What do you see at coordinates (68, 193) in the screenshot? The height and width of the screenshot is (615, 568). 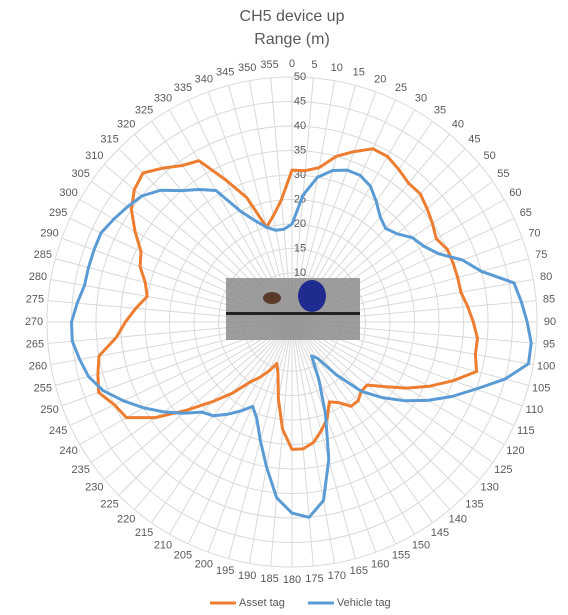 I see `angle-label: 300` at bounding box center [68, 193].